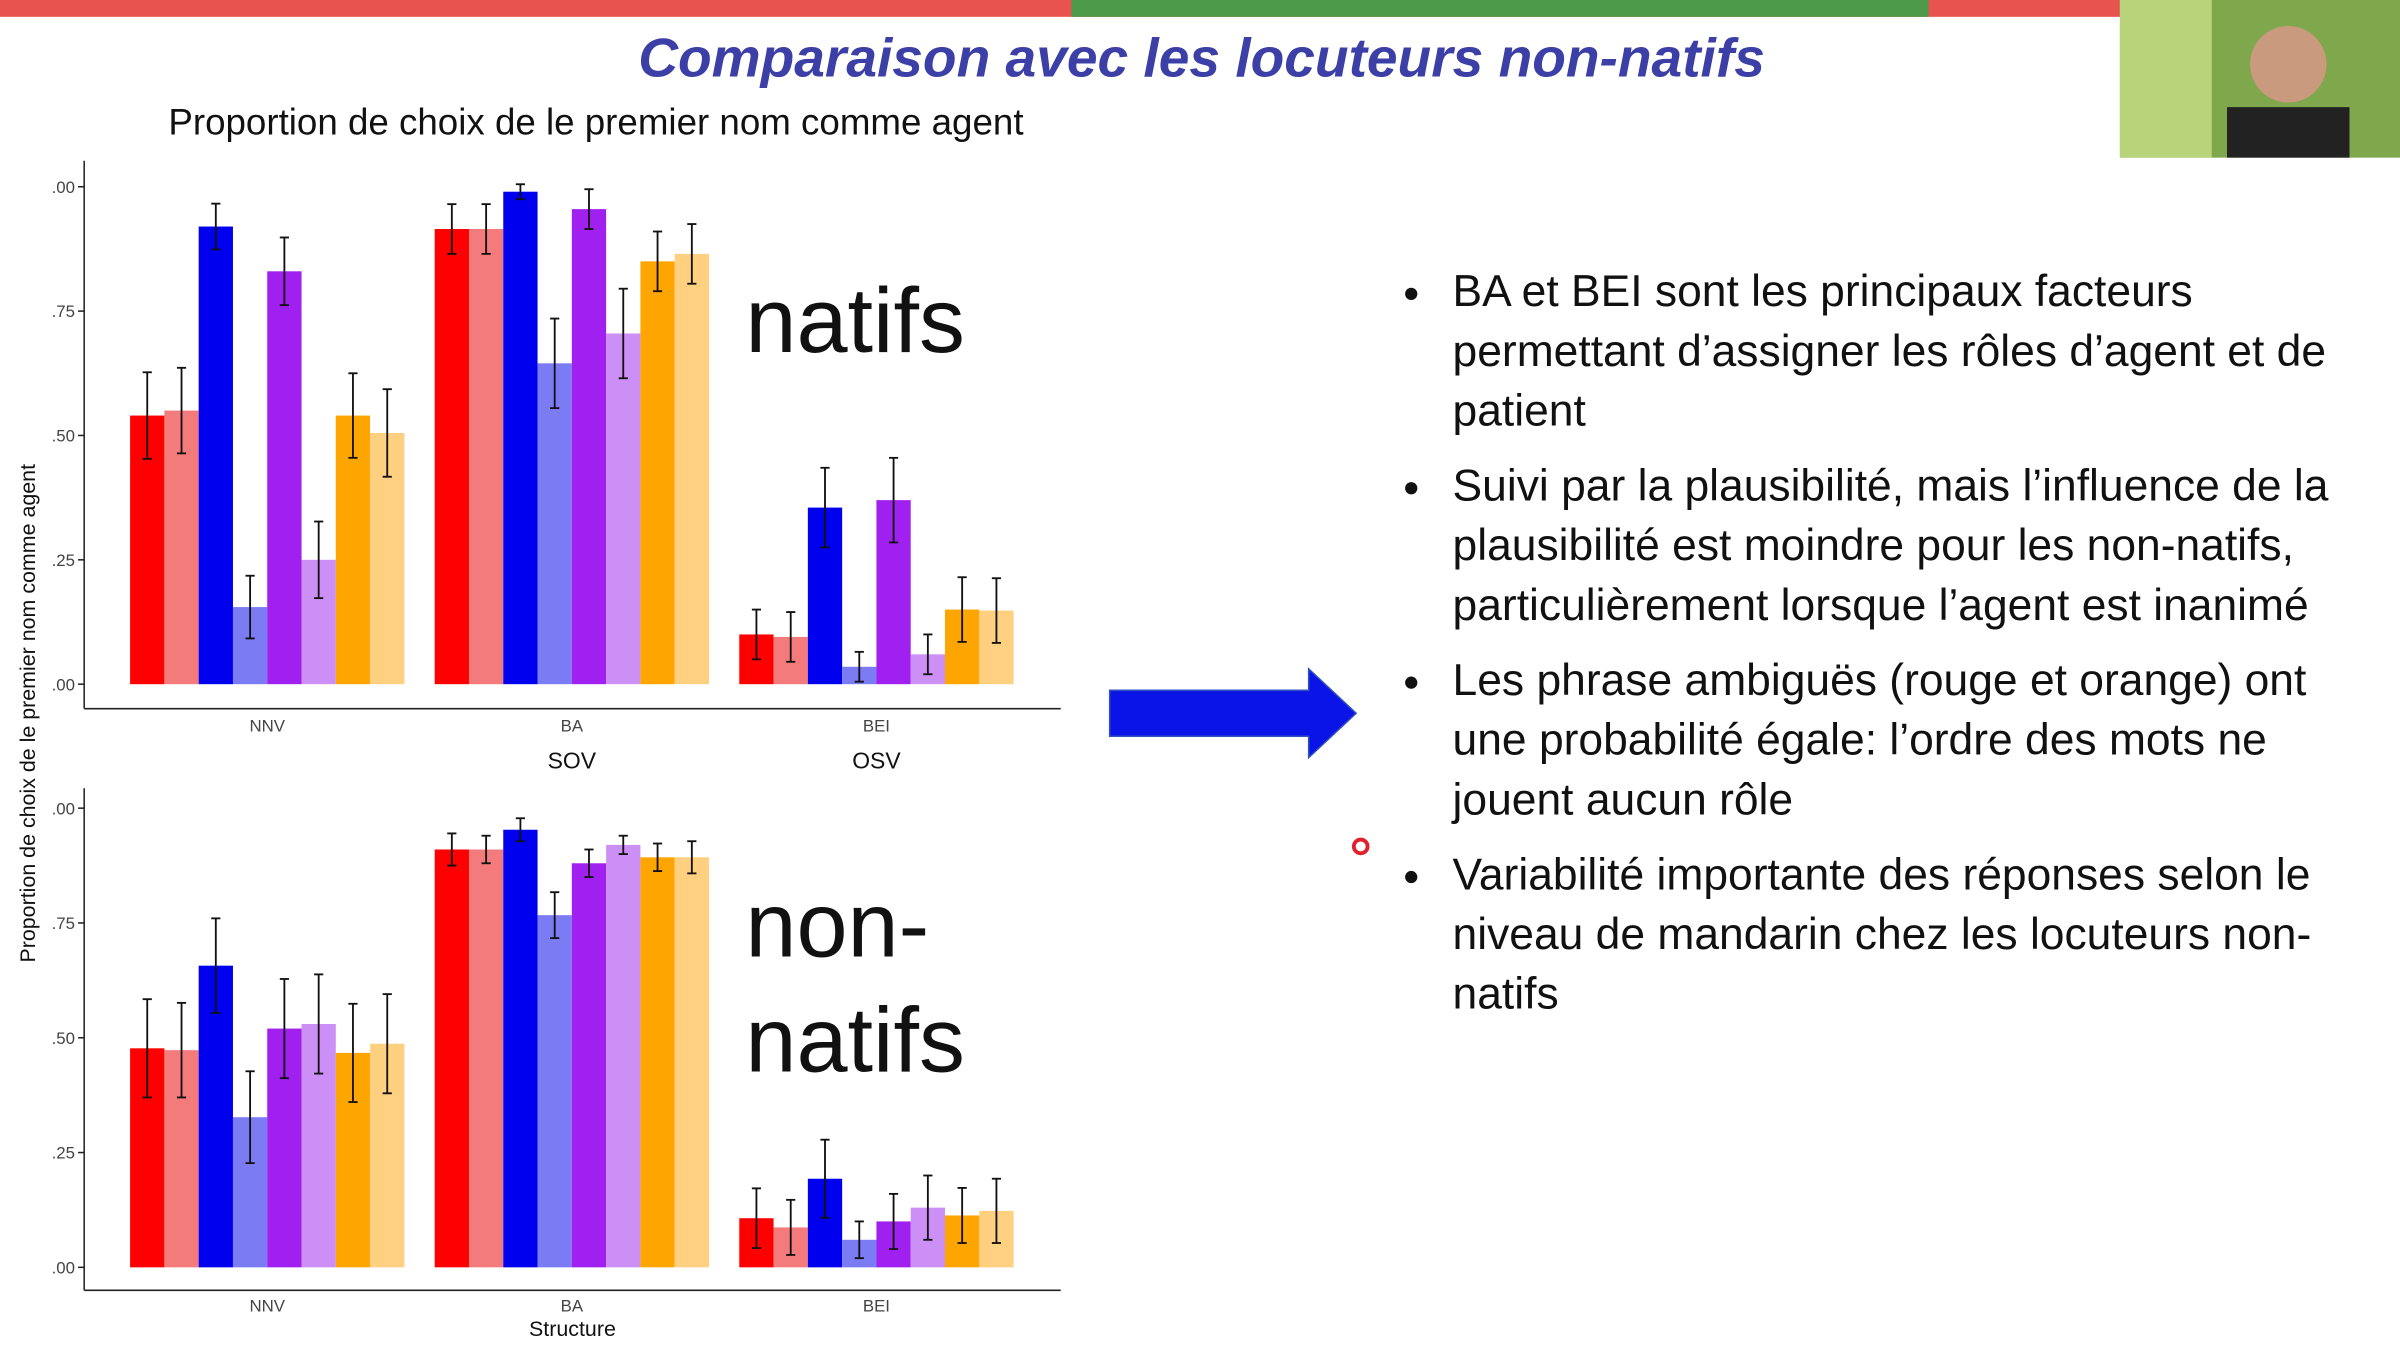 This screenshot has height=1350, width=2400. What do you see at coordinates (572, 760) in the screenshot?
I see `x-sublabel: SOV` at bounding box center [572, 760].